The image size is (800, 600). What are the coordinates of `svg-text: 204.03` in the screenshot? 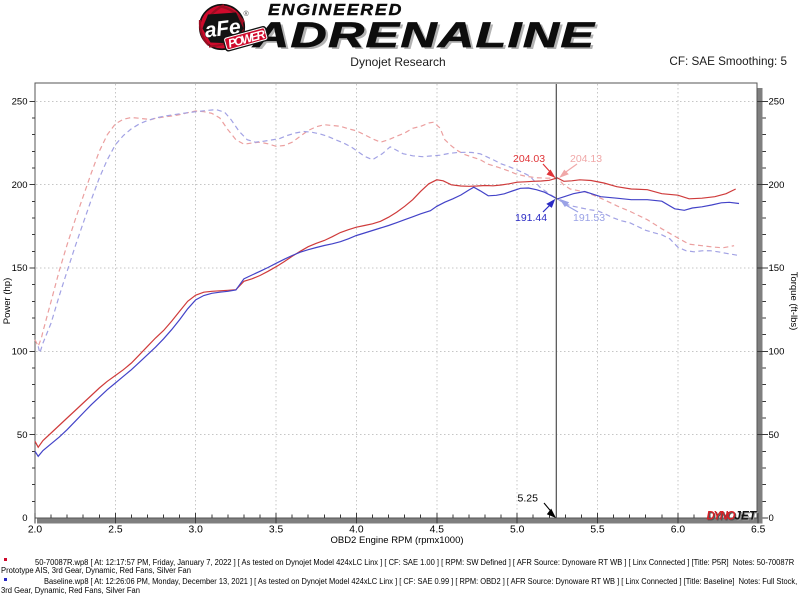 It's located at (529, 159).